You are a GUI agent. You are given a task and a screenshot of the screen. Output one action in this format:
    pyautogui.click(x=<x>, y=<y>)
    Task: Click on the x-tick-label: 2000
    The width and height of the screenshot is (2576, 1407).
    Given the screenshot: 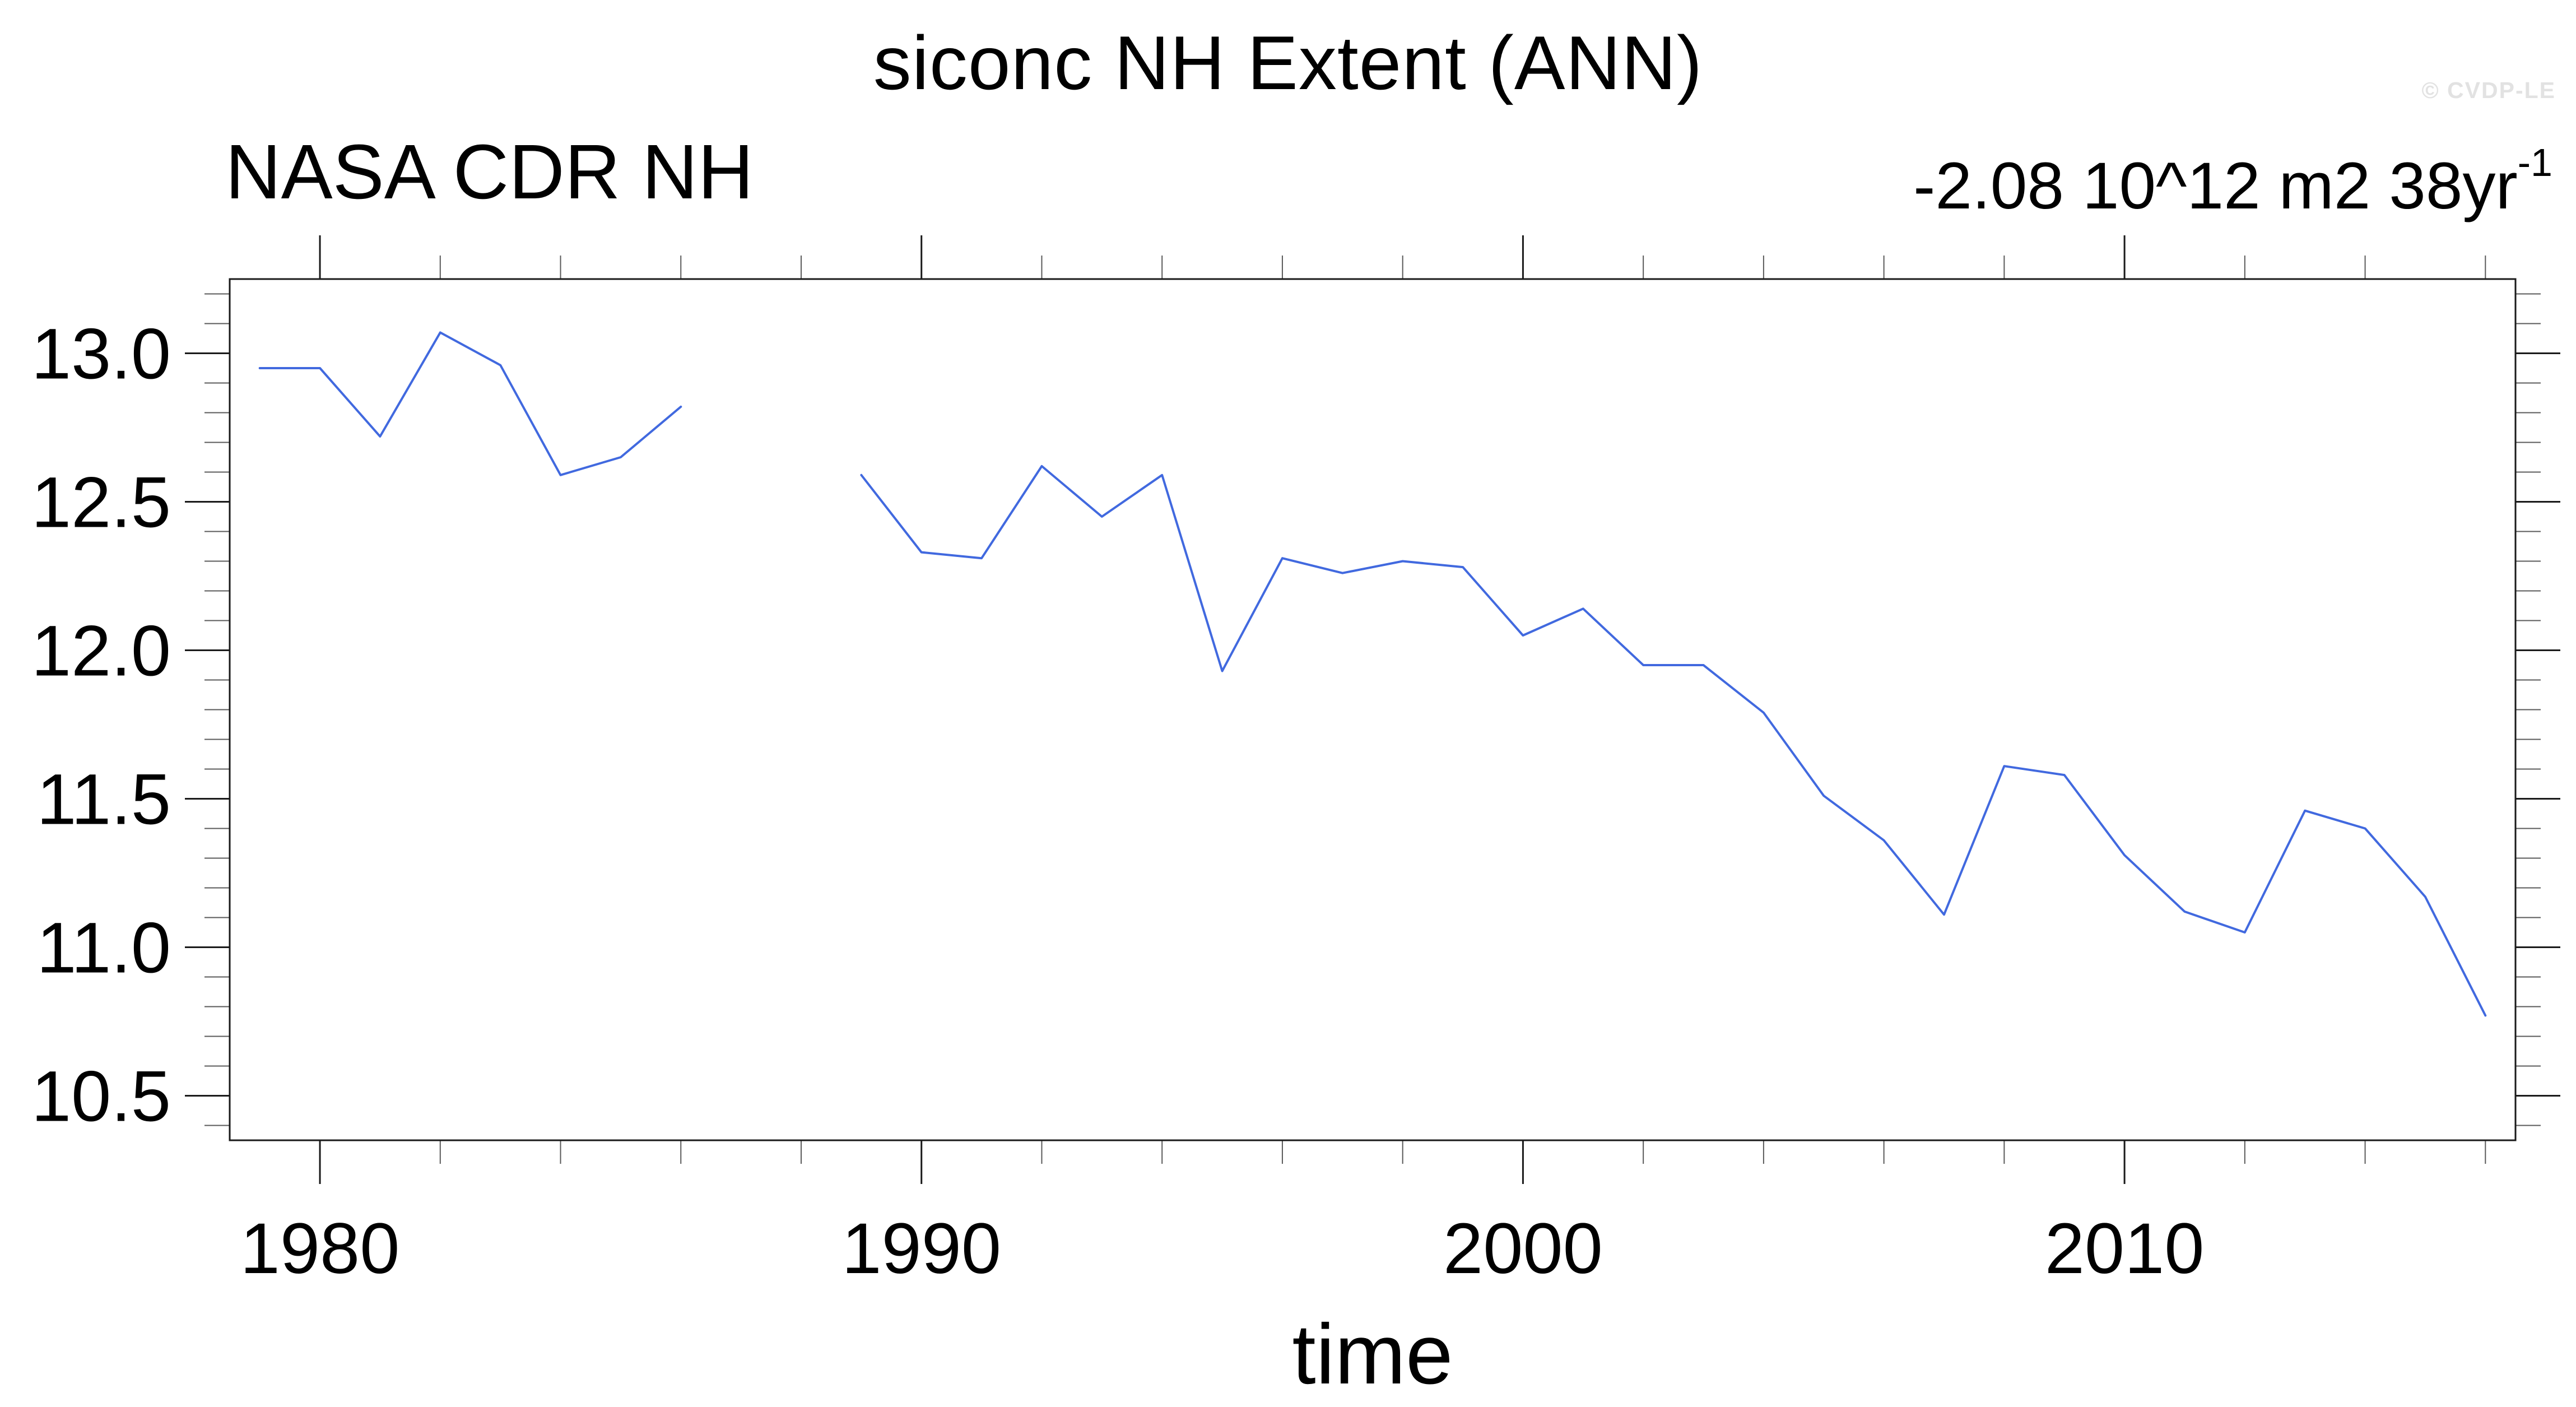 What is the action you would take?
    pyautogui.click(x=1523, y=1249)
    